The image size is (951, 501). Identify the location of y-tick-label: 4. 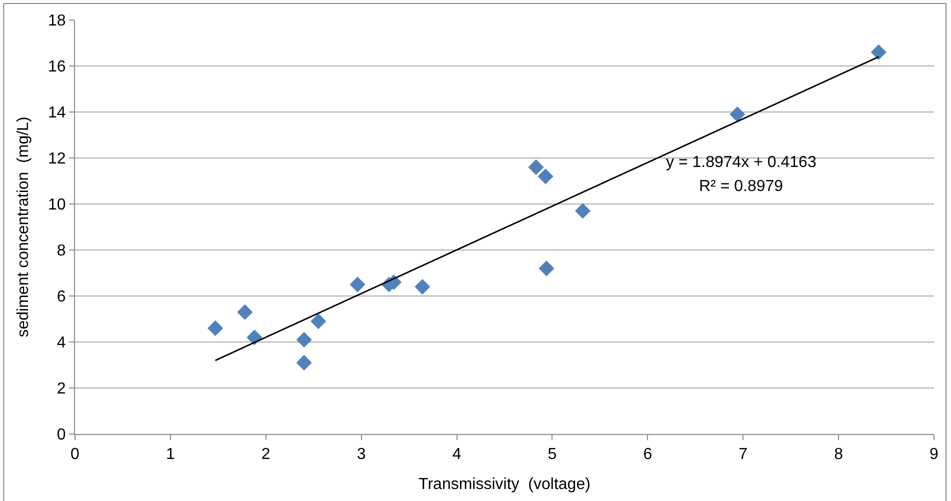
(61, 343).